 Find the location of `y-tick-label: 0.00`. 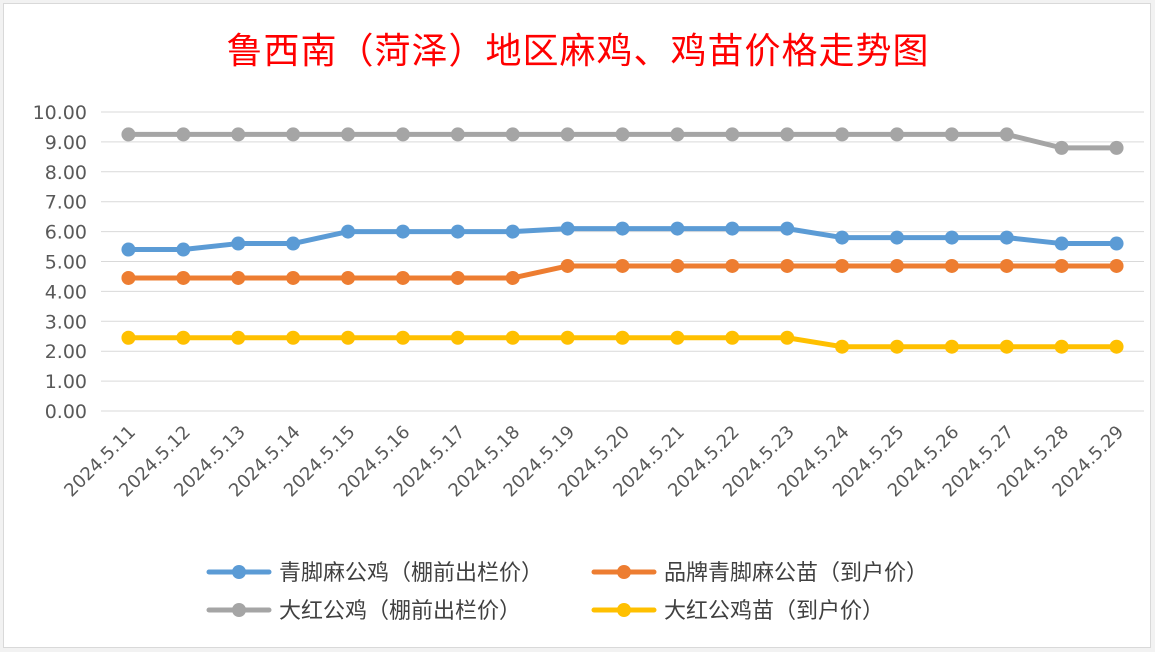

y-tick-label: 0.00 is located at coordinates (66, 412).